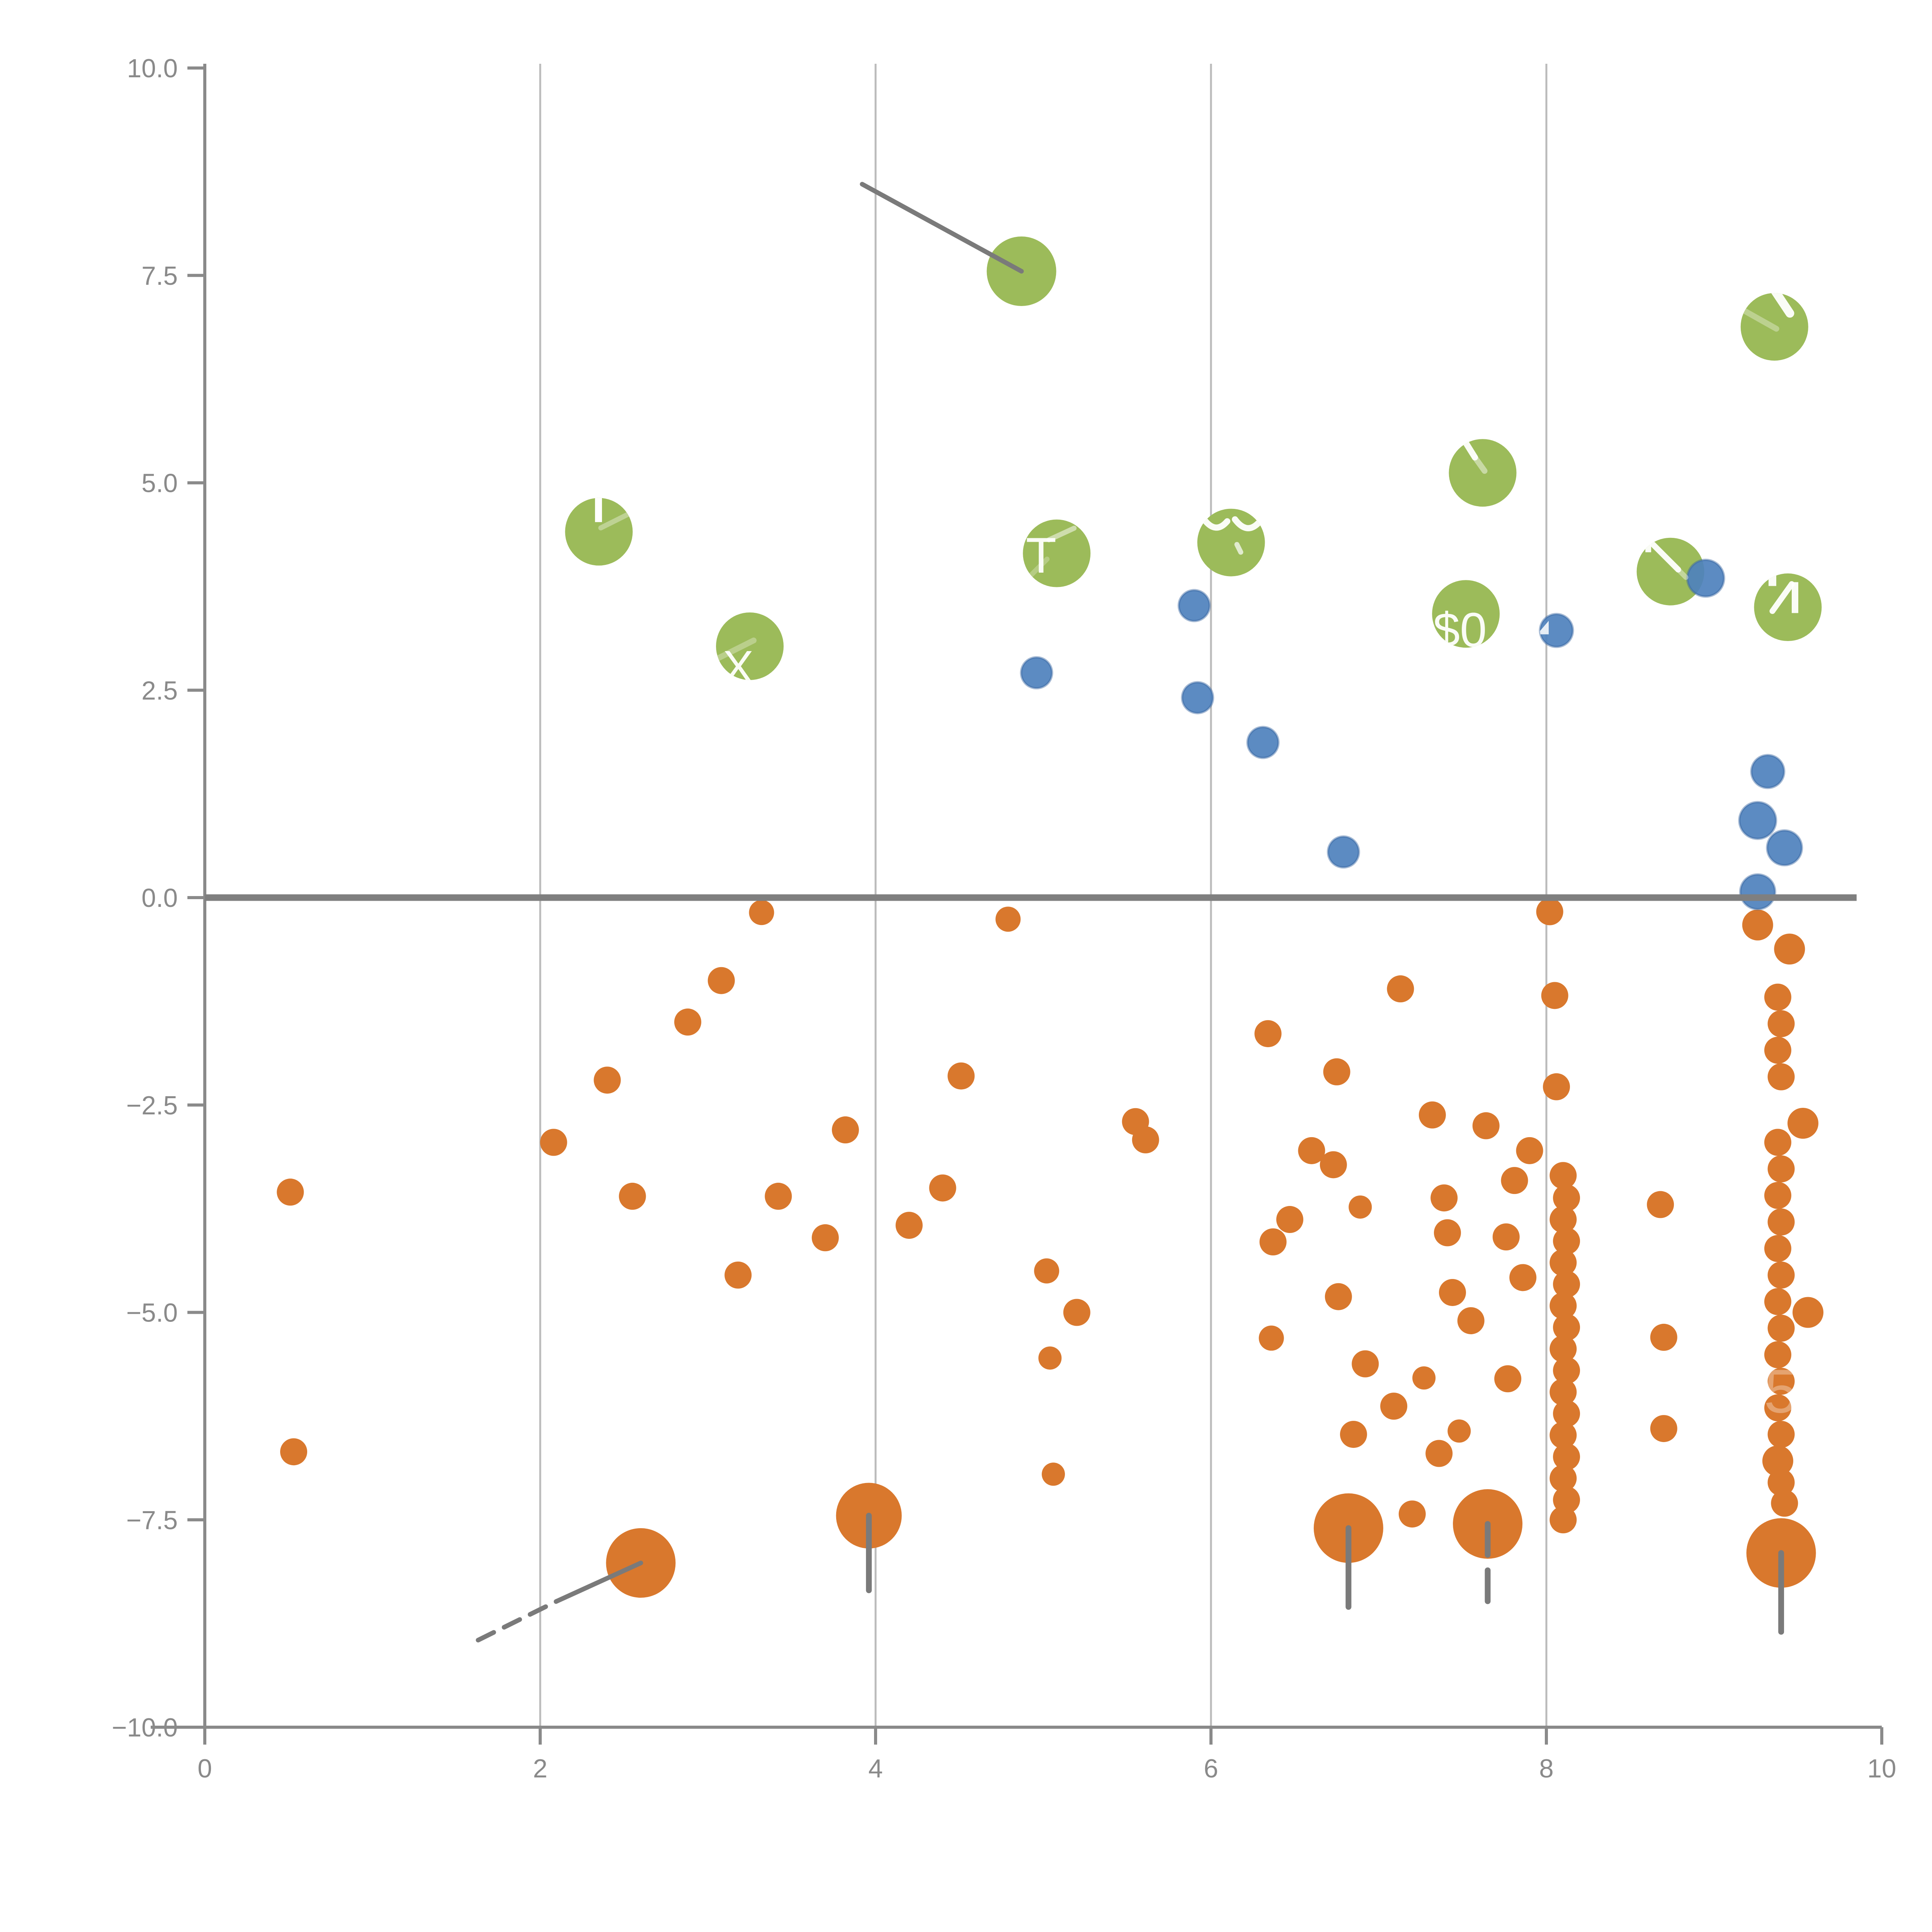 The width and height of the screenshot is (1932, 1932). What do you see at coordinates (1041, 555) in the screenshot?
I see `glyph-text: T` at bounding box center [1041, 555].